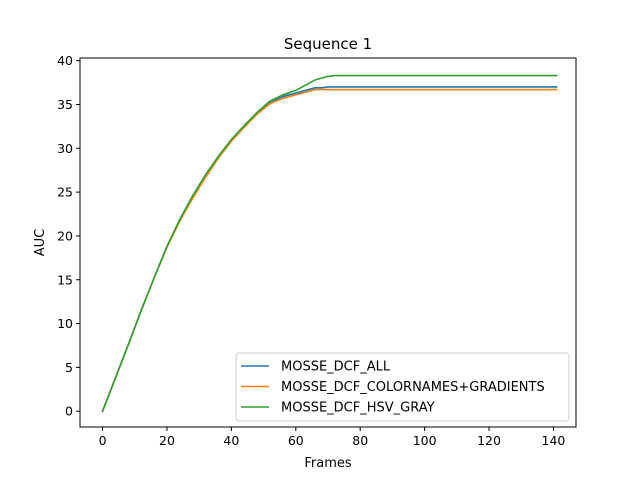 The image size is (640, 480). I want to click on x-tick-label: 120, so click(489, 440).